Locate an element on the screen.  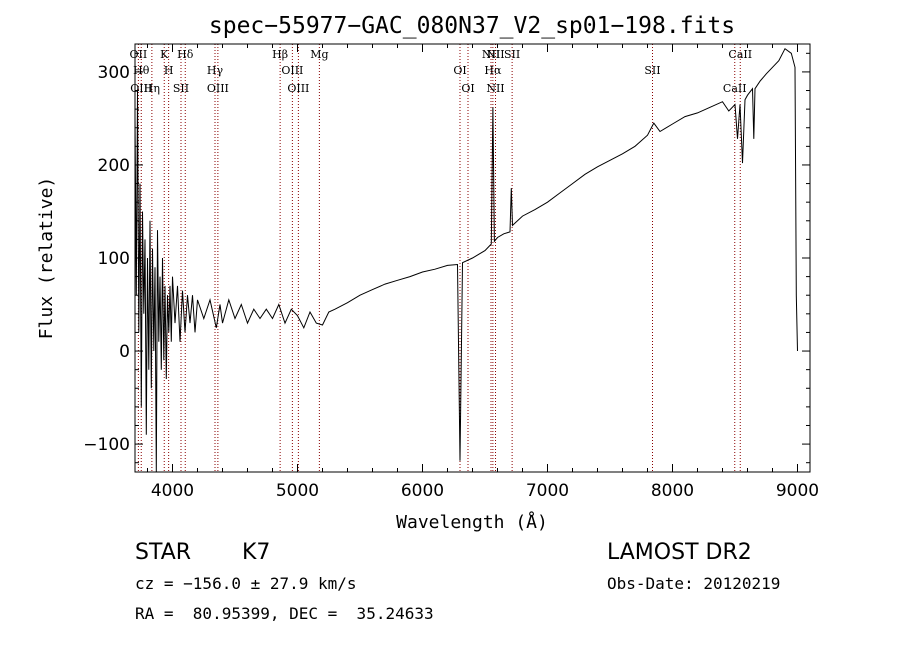
y-tick-label: 0 is located at coordinates (124, 352).